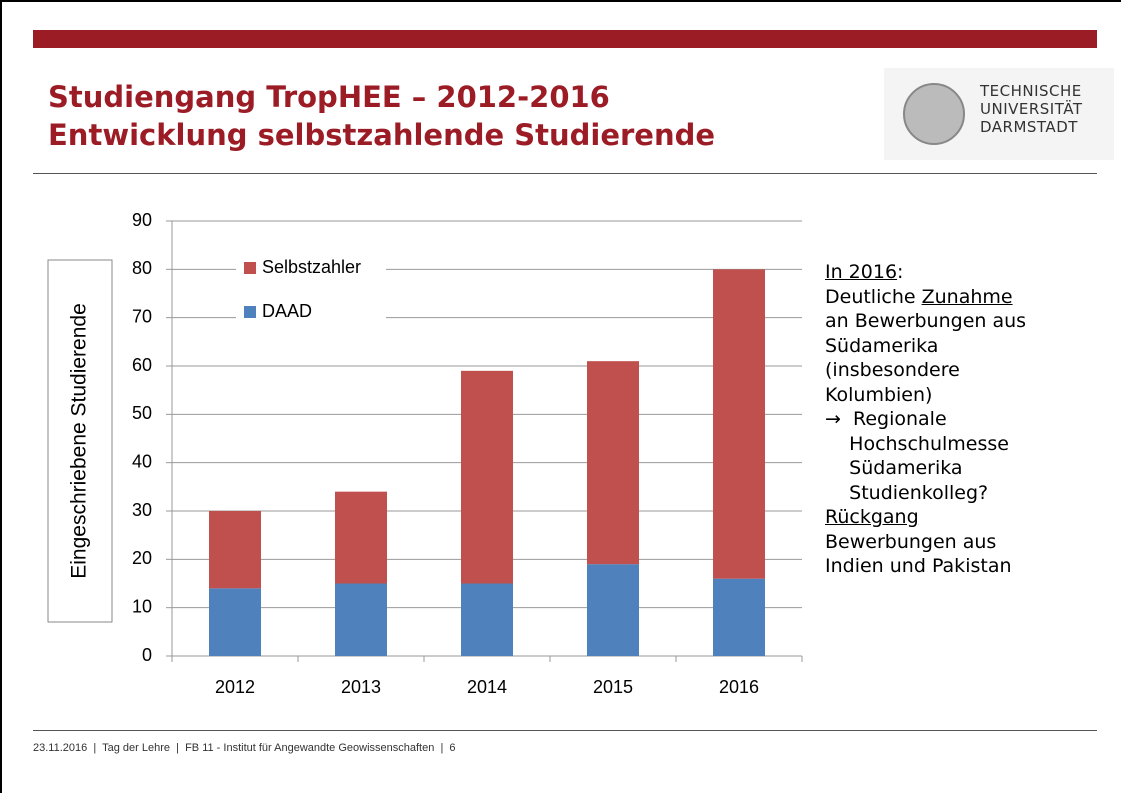 The width and height of the screenshot is (1121, 793). I want to click on note-text: Rückgang, so click(872, 517).